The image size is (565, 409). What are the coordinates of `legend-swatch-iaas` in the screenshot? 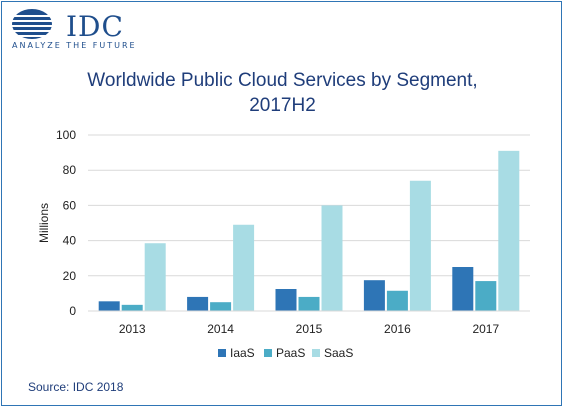 It's located at (222, 353).